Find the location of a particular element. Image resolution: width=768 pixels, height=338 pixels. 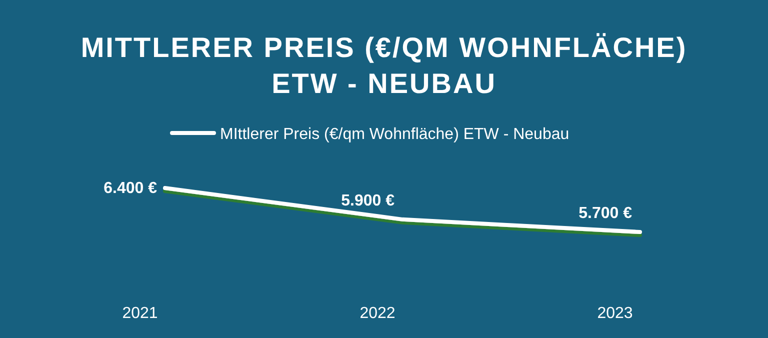

x-tick-label: 2021 is located at coordinates (140, 313).